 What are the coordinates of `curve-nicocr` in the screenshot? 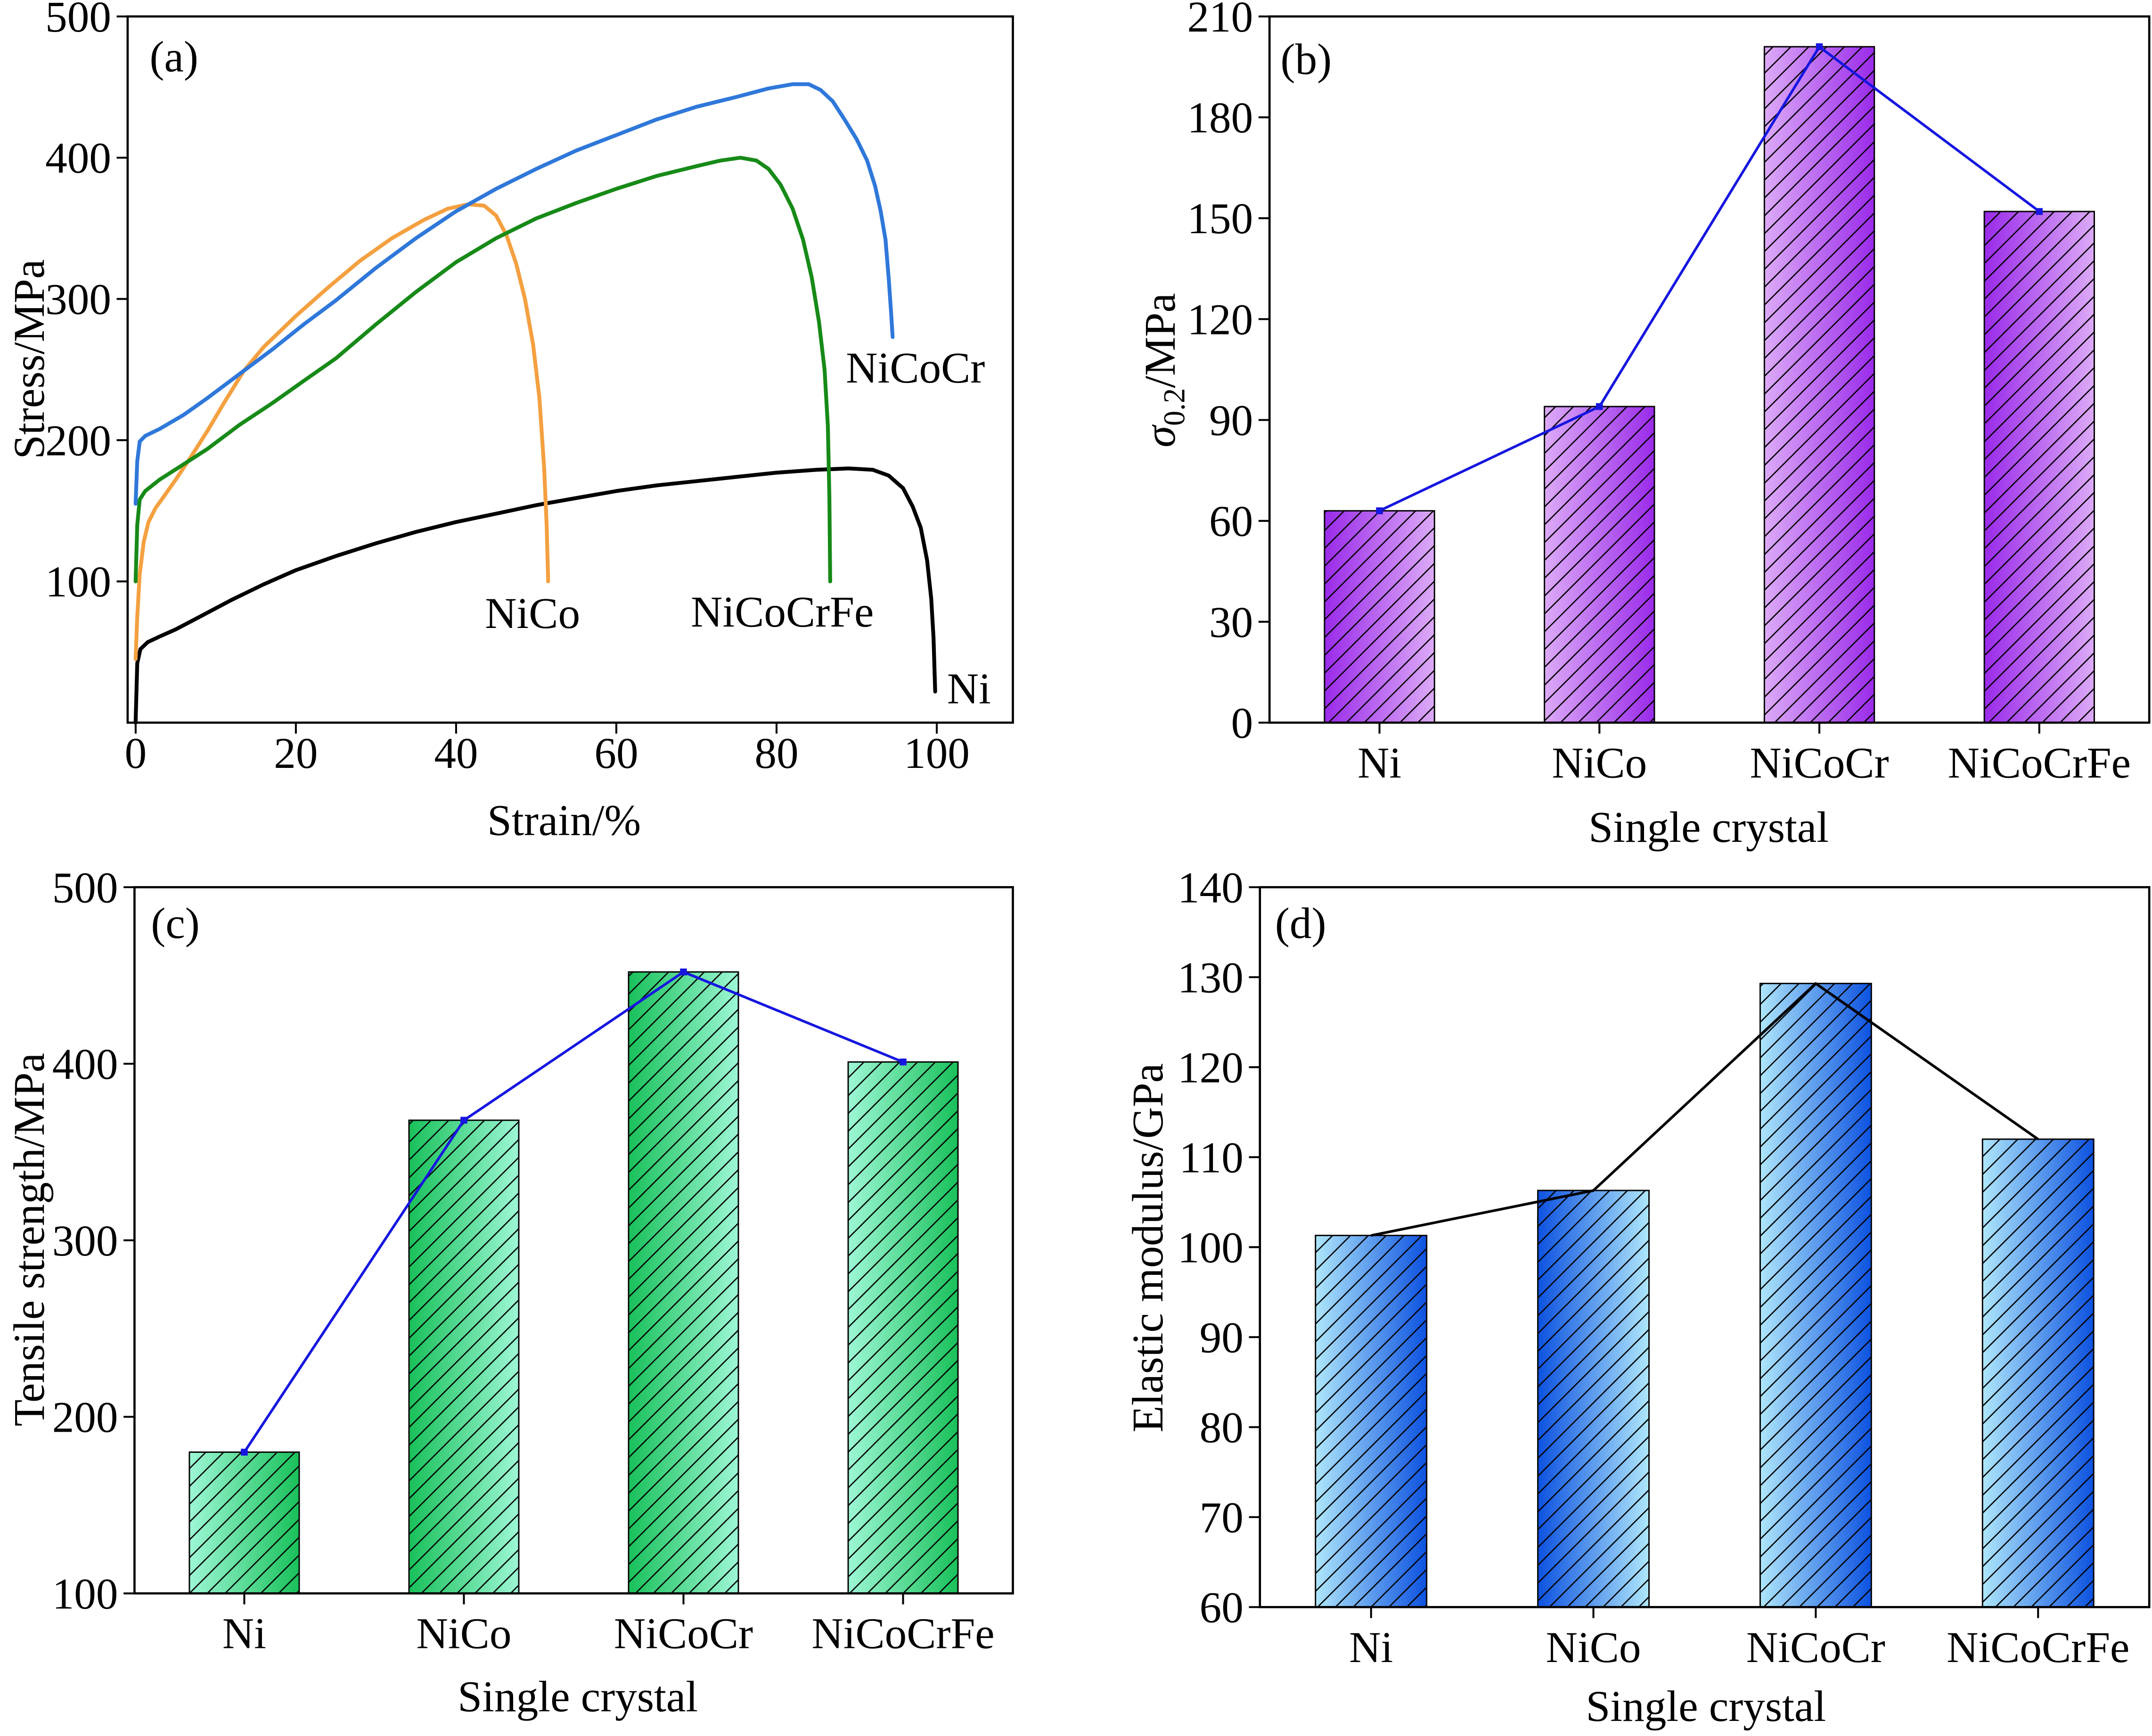 It's located at (514, 294).